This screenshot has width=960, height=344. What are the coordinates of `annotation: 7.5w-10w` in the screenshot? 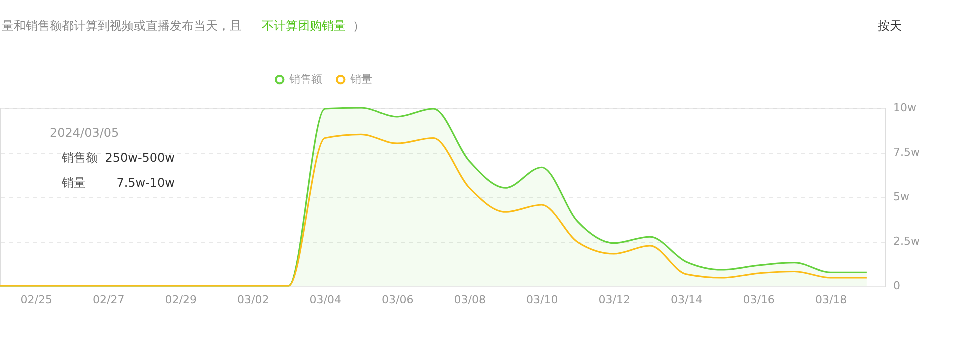 It's located at (146, 183).